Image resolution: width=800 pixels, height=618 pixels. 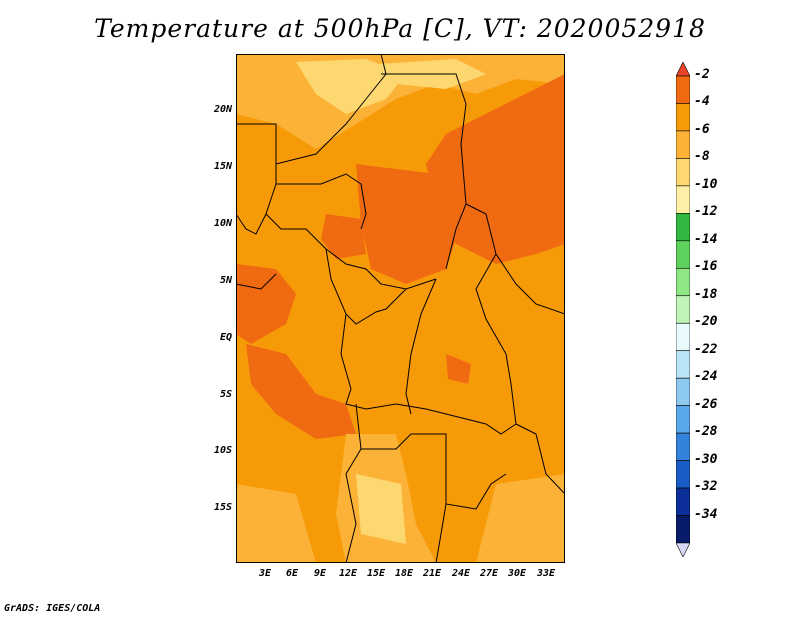 I want to click on colorbar-label: -22, so click(x=706, y=349).